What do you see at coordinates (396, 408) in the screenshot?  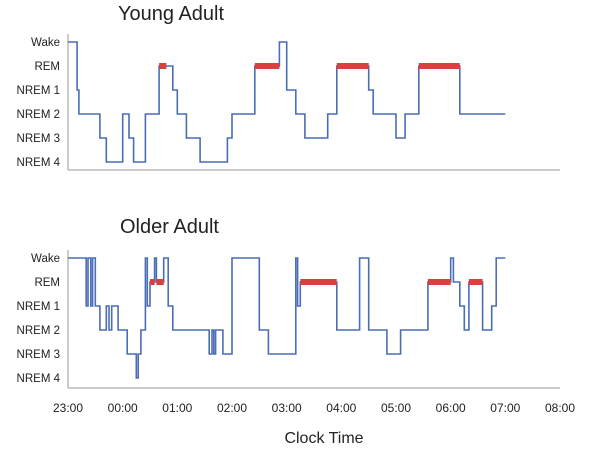 I see `x-tick-label: 05:00` at bounding box center [396, 408].